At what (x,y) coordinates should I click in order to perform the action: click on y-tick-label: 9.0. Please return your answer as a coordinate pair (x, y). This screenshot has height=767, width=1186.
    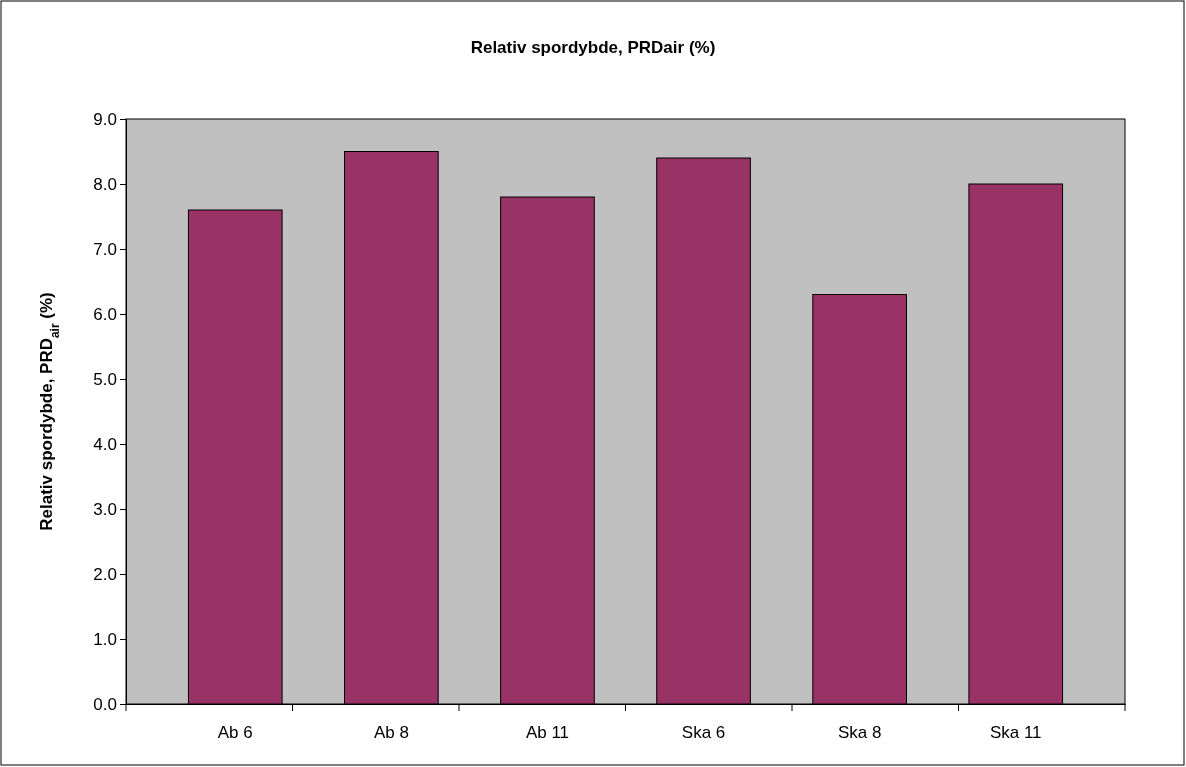
    Looking at the image, I should click on (105, 119).